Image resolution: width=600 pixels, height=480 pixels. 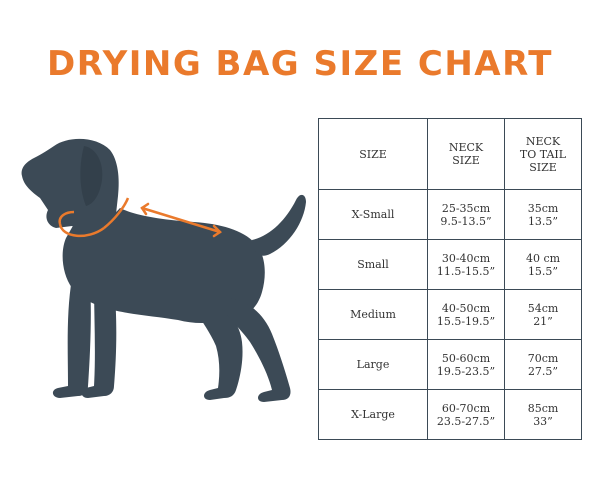 I want to click on header-size: SIZE, so click(x=373, y=154).